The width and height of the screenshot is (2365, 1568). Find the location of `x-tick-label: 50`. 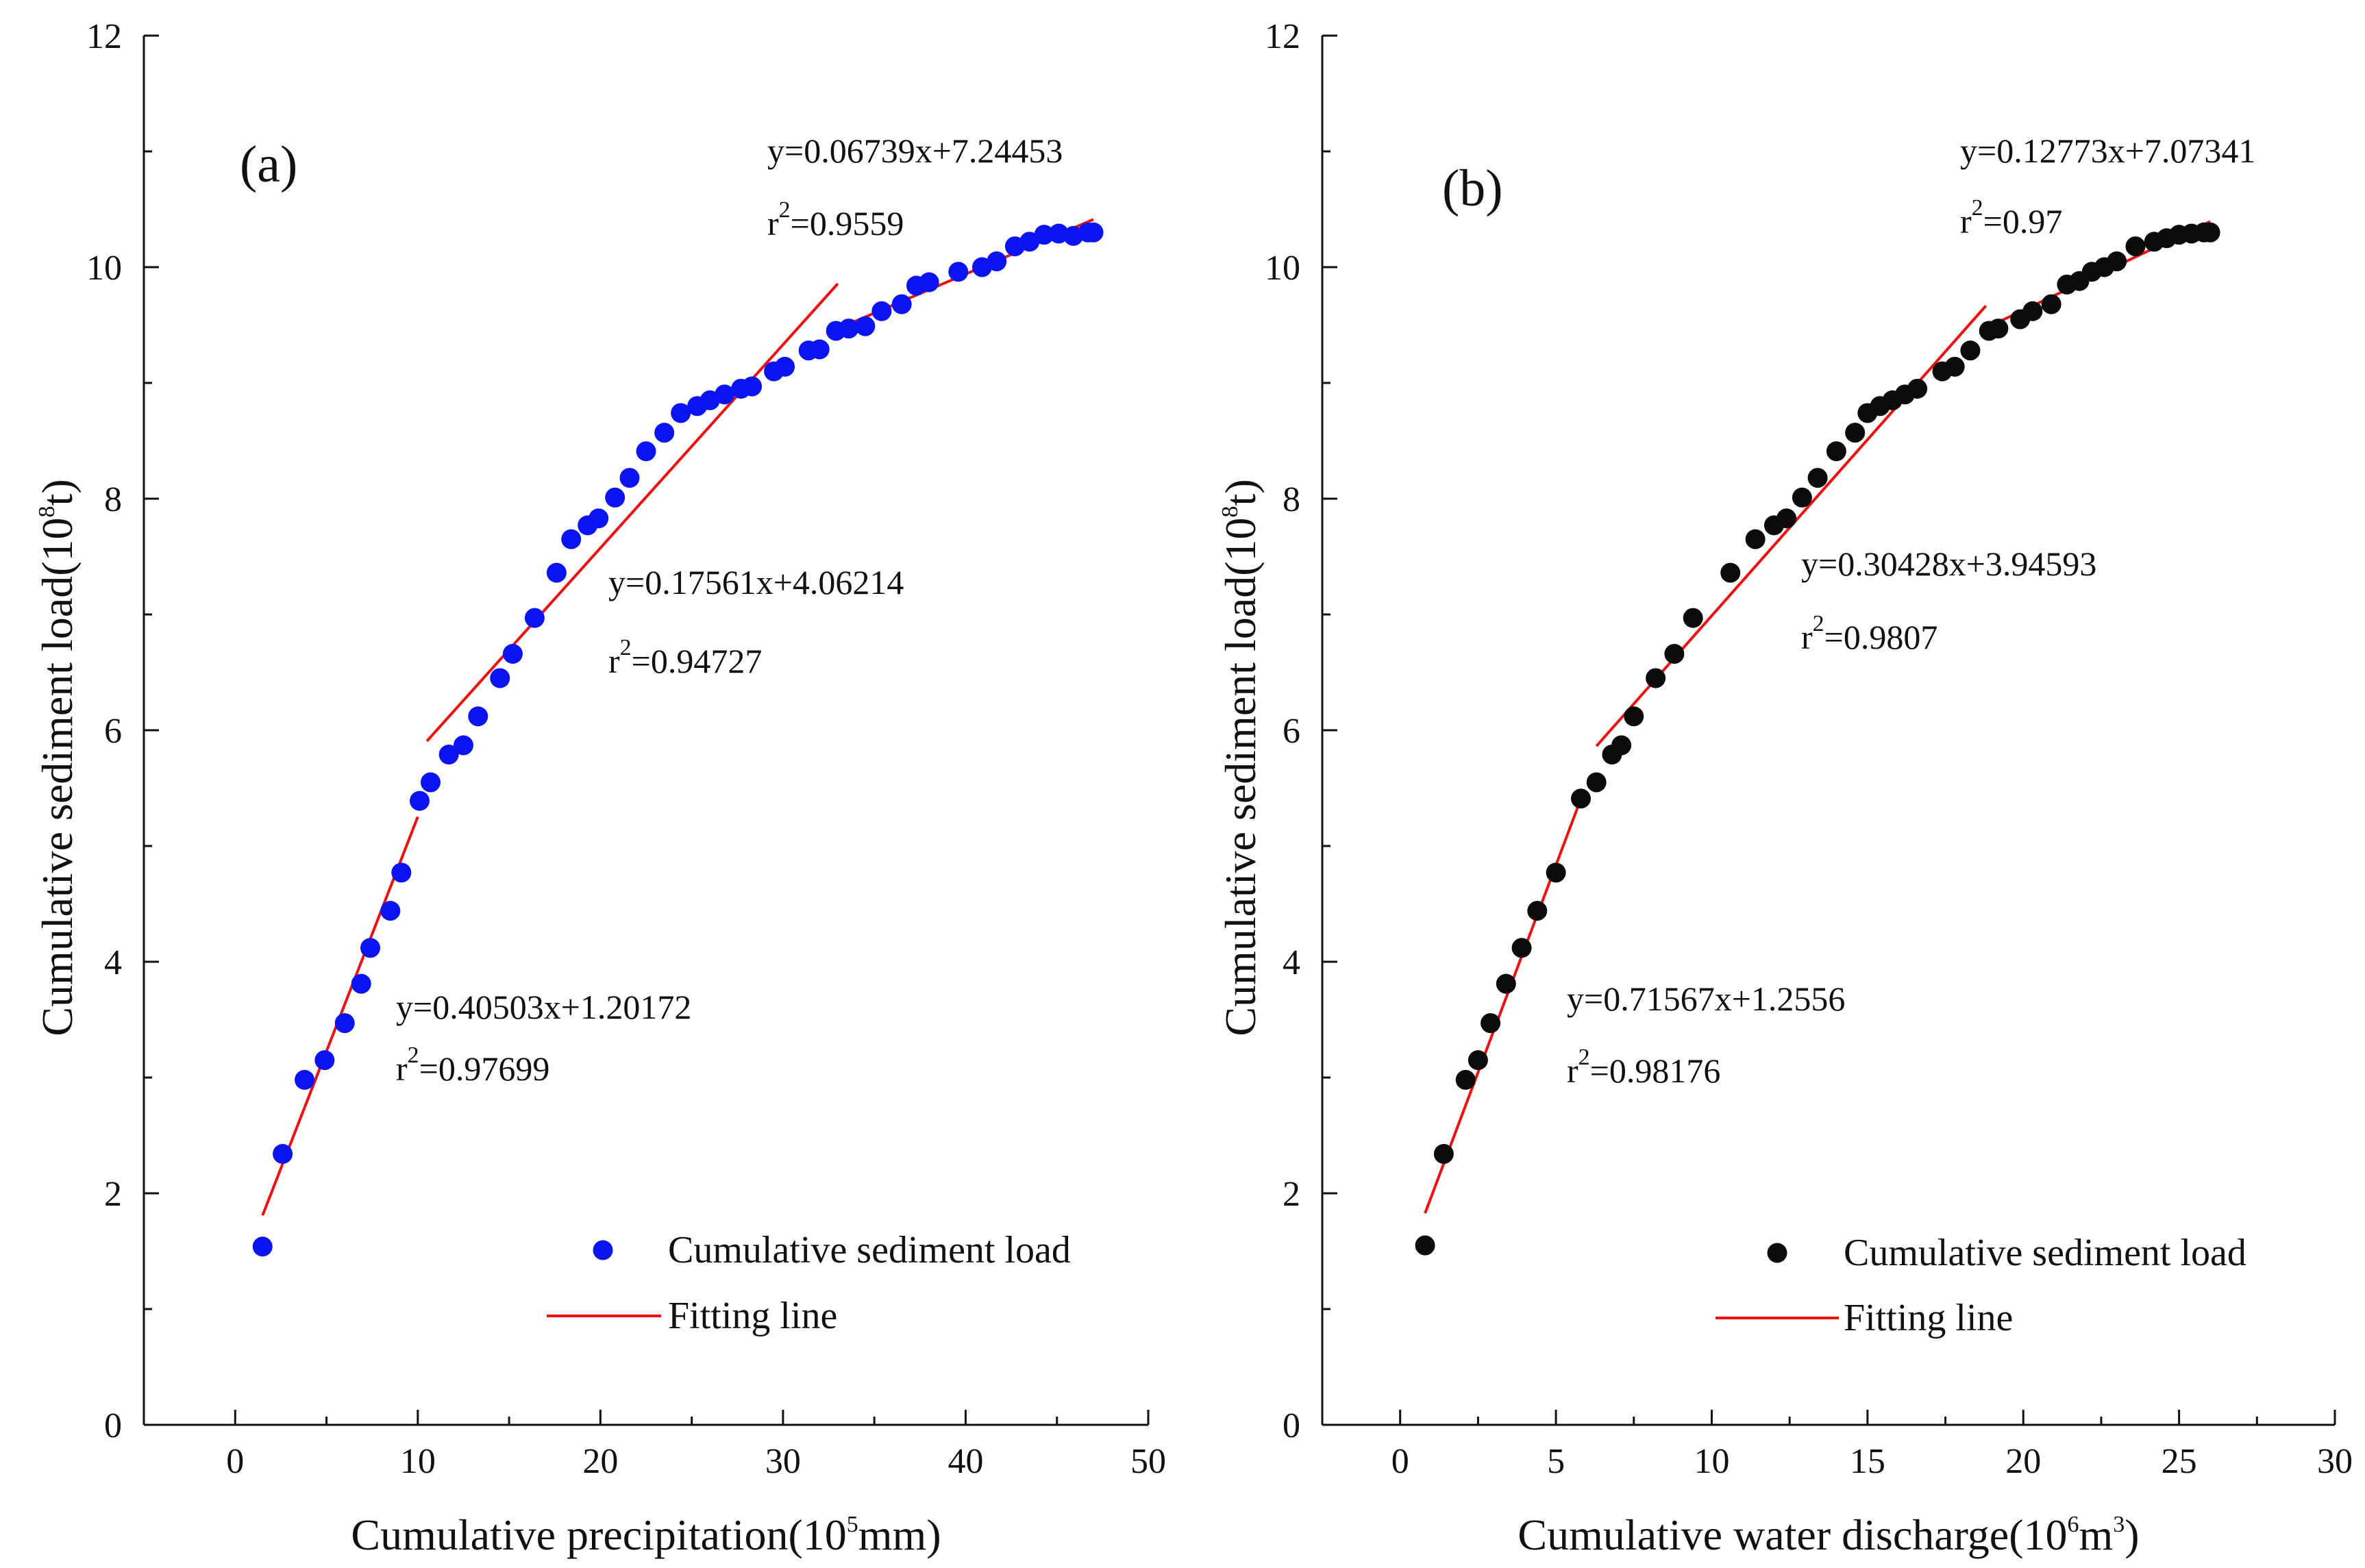

x-tick-label: 50 is located at coordinates (1148, 1461).